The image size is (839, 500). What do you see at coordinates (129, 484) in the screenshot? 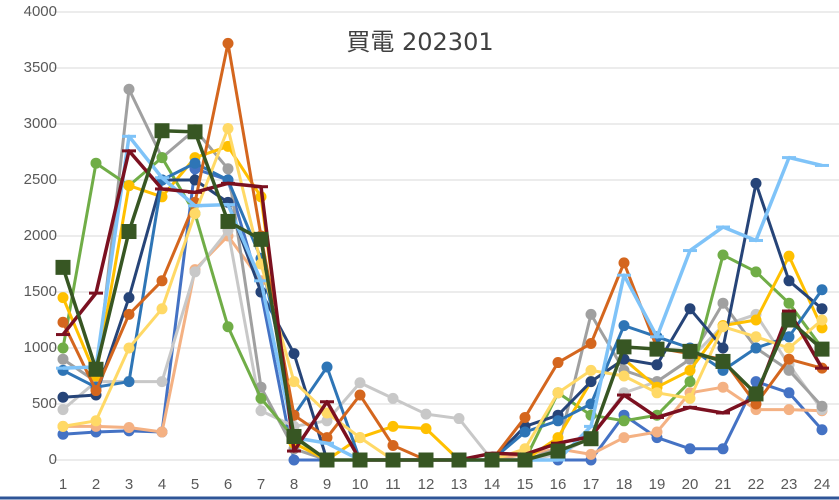
I see `x-tick-label: 3` at bounding box center [129, 484].